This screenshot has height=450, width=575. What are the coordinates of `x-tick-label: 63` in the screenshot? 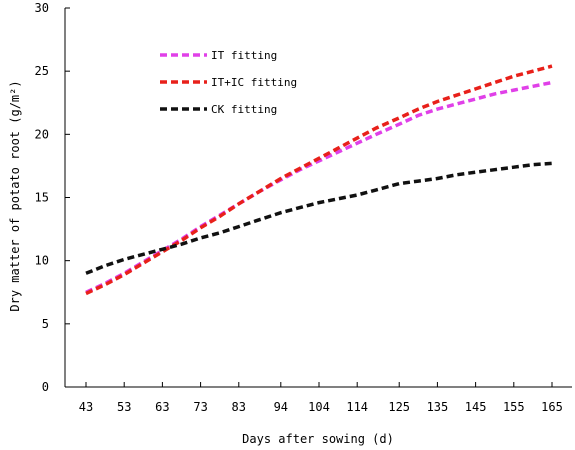 It's located at (162, 407).